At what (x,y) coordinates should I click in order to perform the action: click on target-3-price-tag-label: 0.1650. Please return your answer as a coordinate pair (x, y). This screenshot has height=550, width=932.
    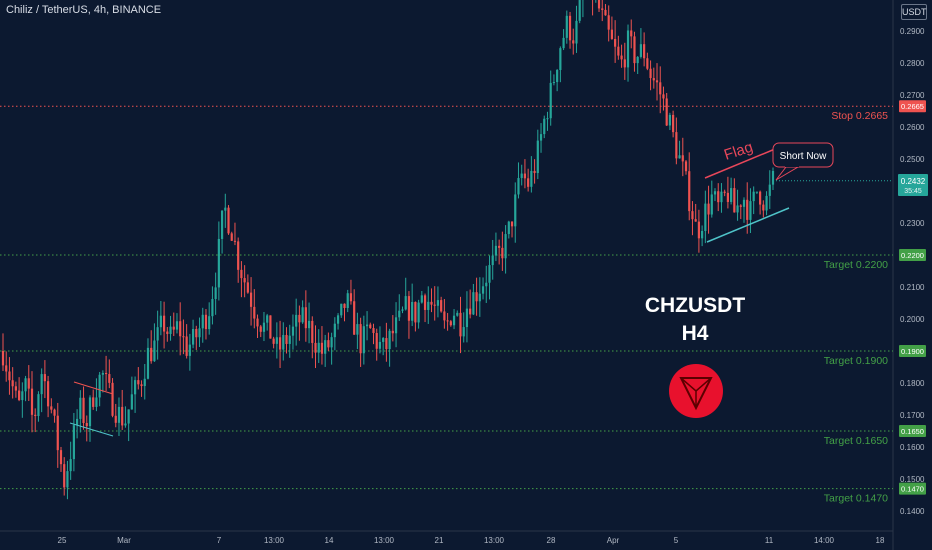
    Looking at the image, I should click on (912, 431).